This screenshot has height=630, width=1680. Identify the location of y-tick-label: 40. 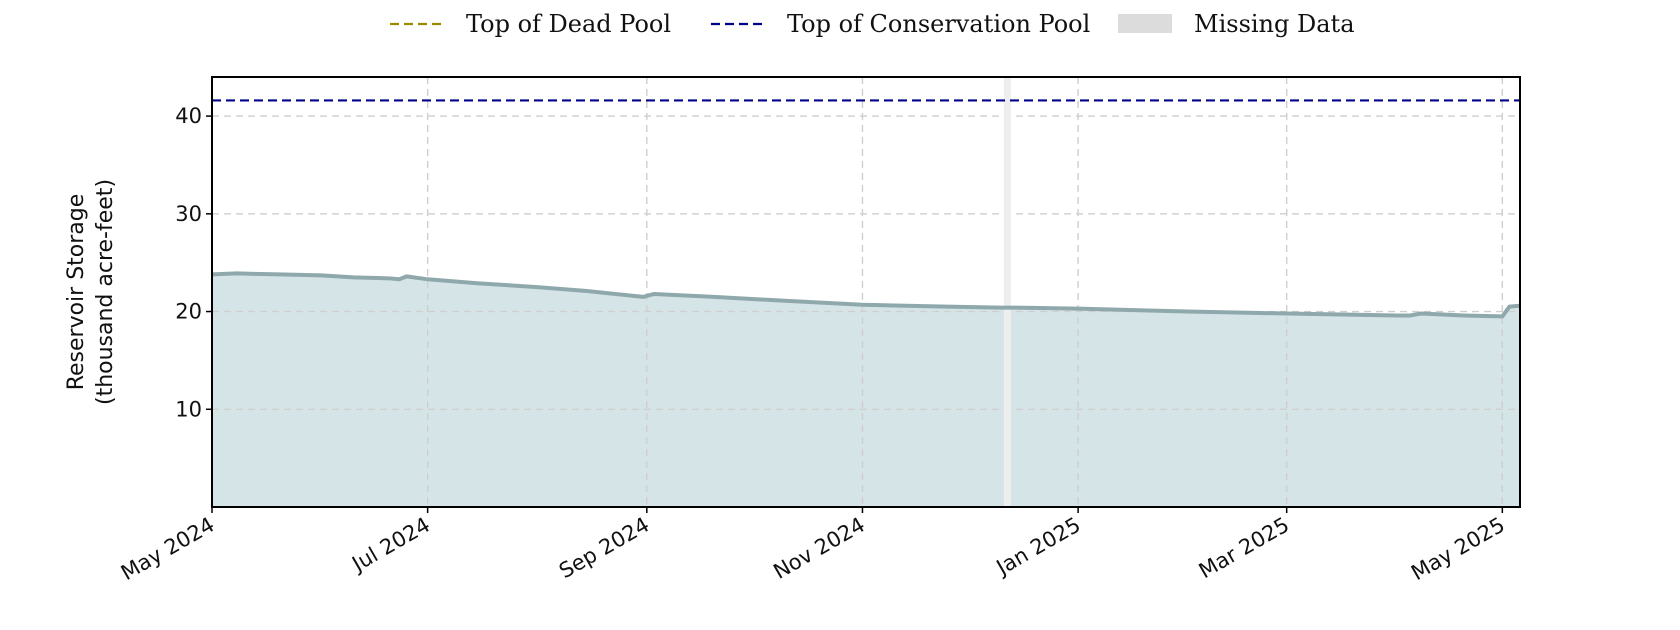
(188, 116).